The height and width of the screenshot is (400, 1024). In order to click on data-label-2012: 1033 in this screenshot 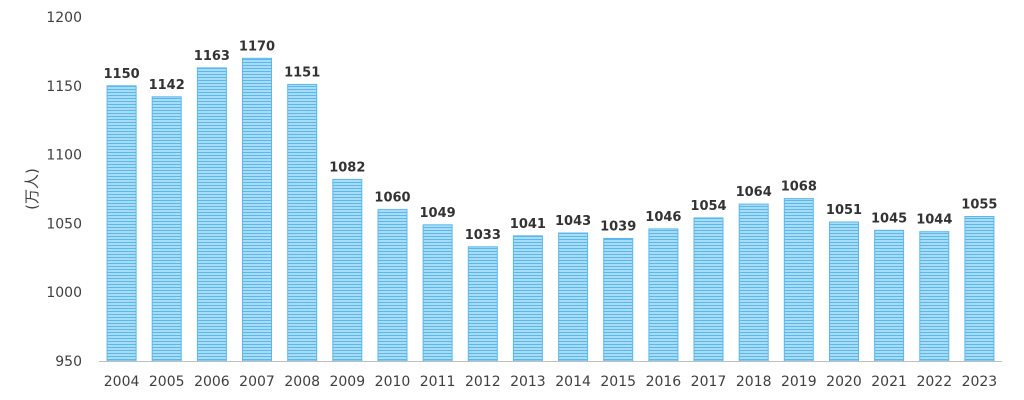, I will do `click(483, 235)`.